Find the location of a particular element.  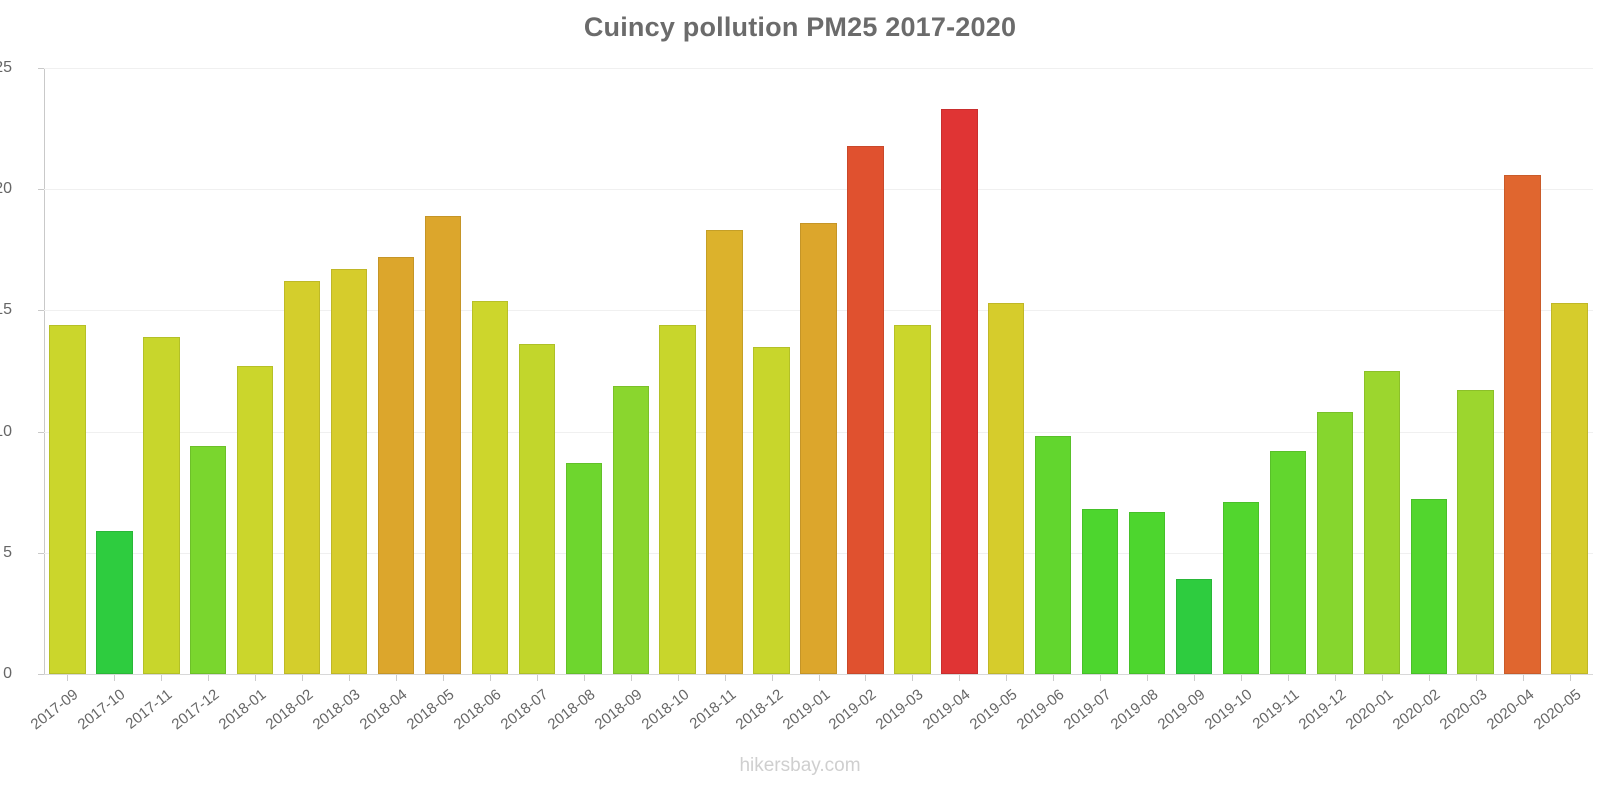

x-axis-line is located at coordinates (818, 674).